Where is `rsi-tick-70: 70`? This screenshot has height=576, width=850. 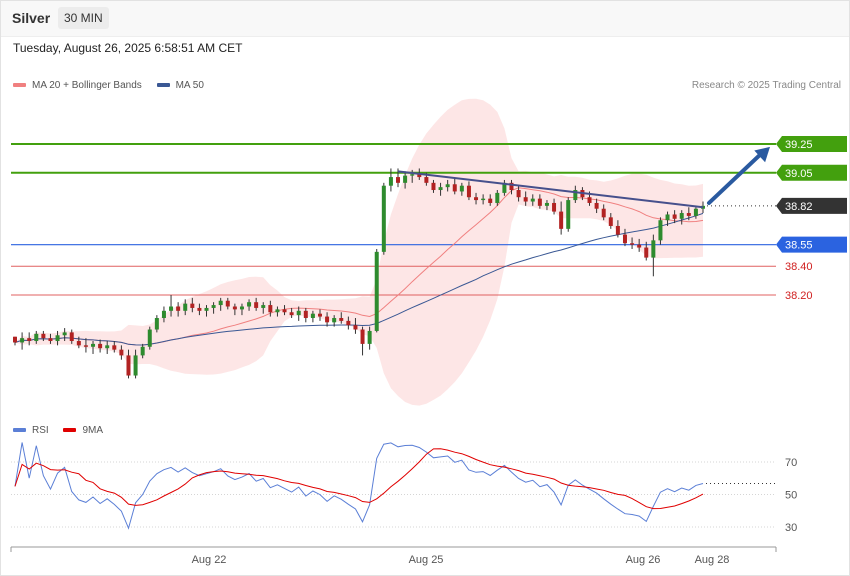 rsi-tick-70: 70 is located at coordinates (791, 463).